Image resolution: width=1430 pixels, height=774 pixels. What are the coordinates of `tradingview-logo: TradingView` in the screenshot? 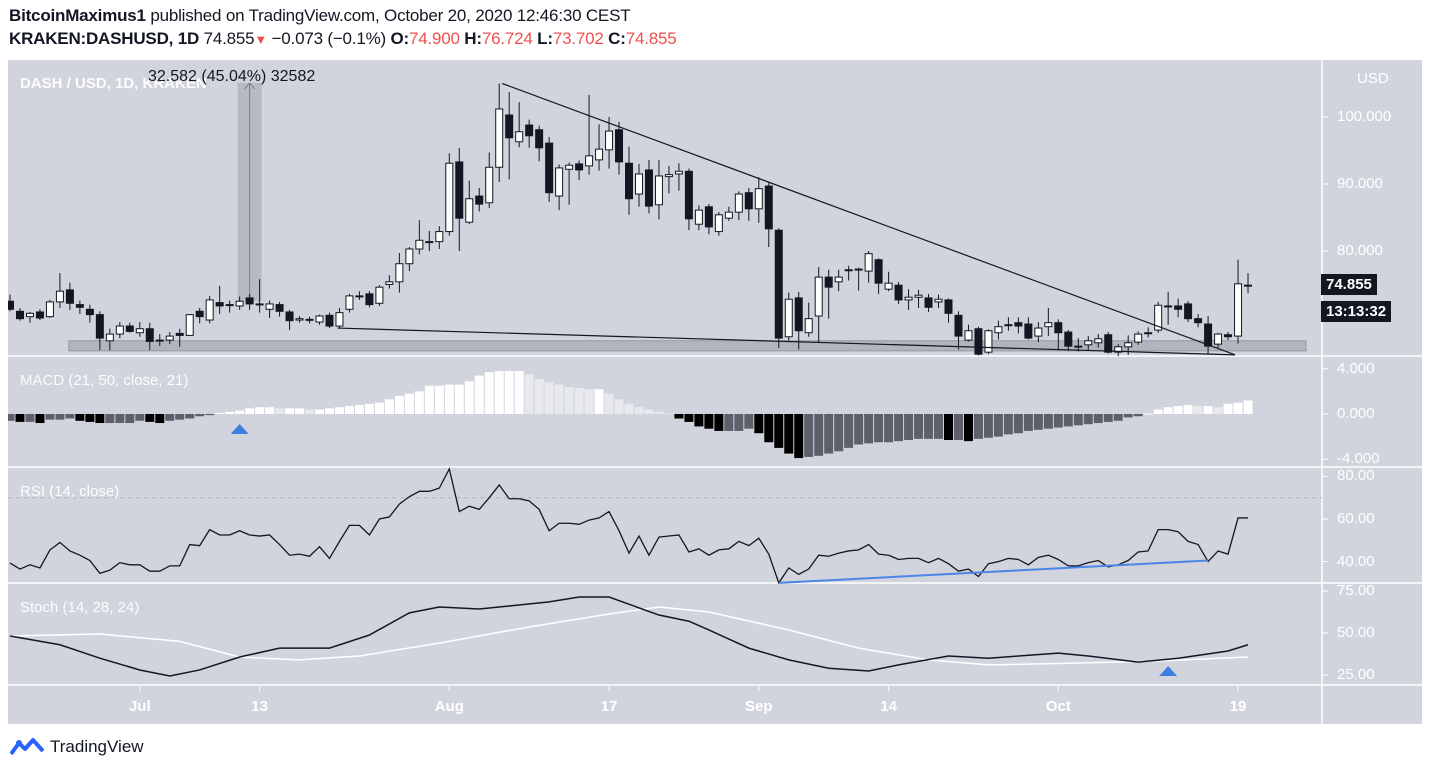 It's located at (77, 747).